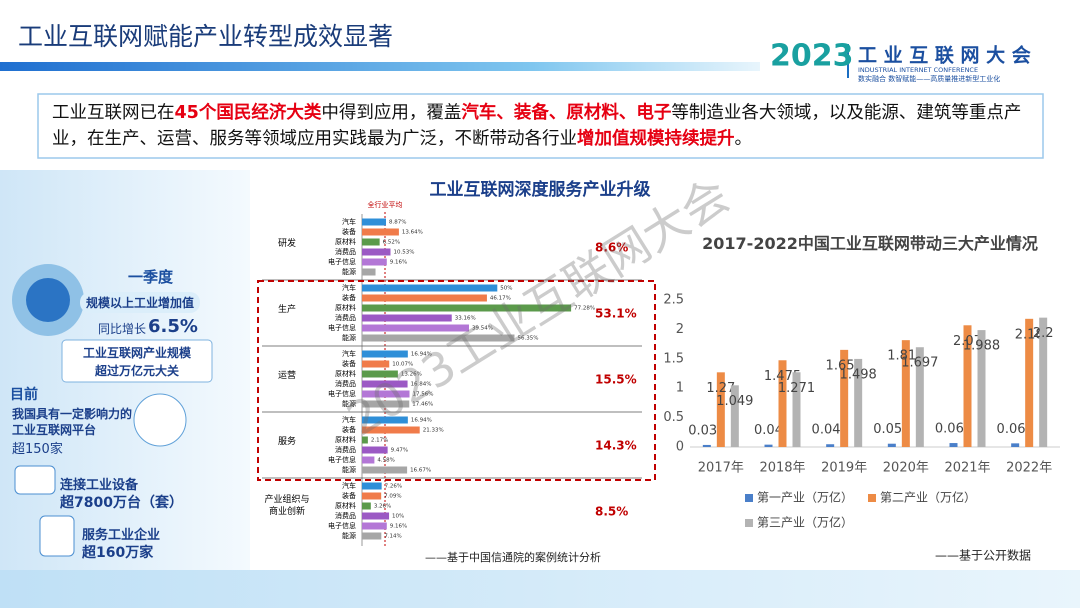 The width and height of the screenshot is (1080, 608). What do you see at coordinates (118, 553) in the screenshot?
I see `firms-value: 超160万家` at bounding box center [118, 553].